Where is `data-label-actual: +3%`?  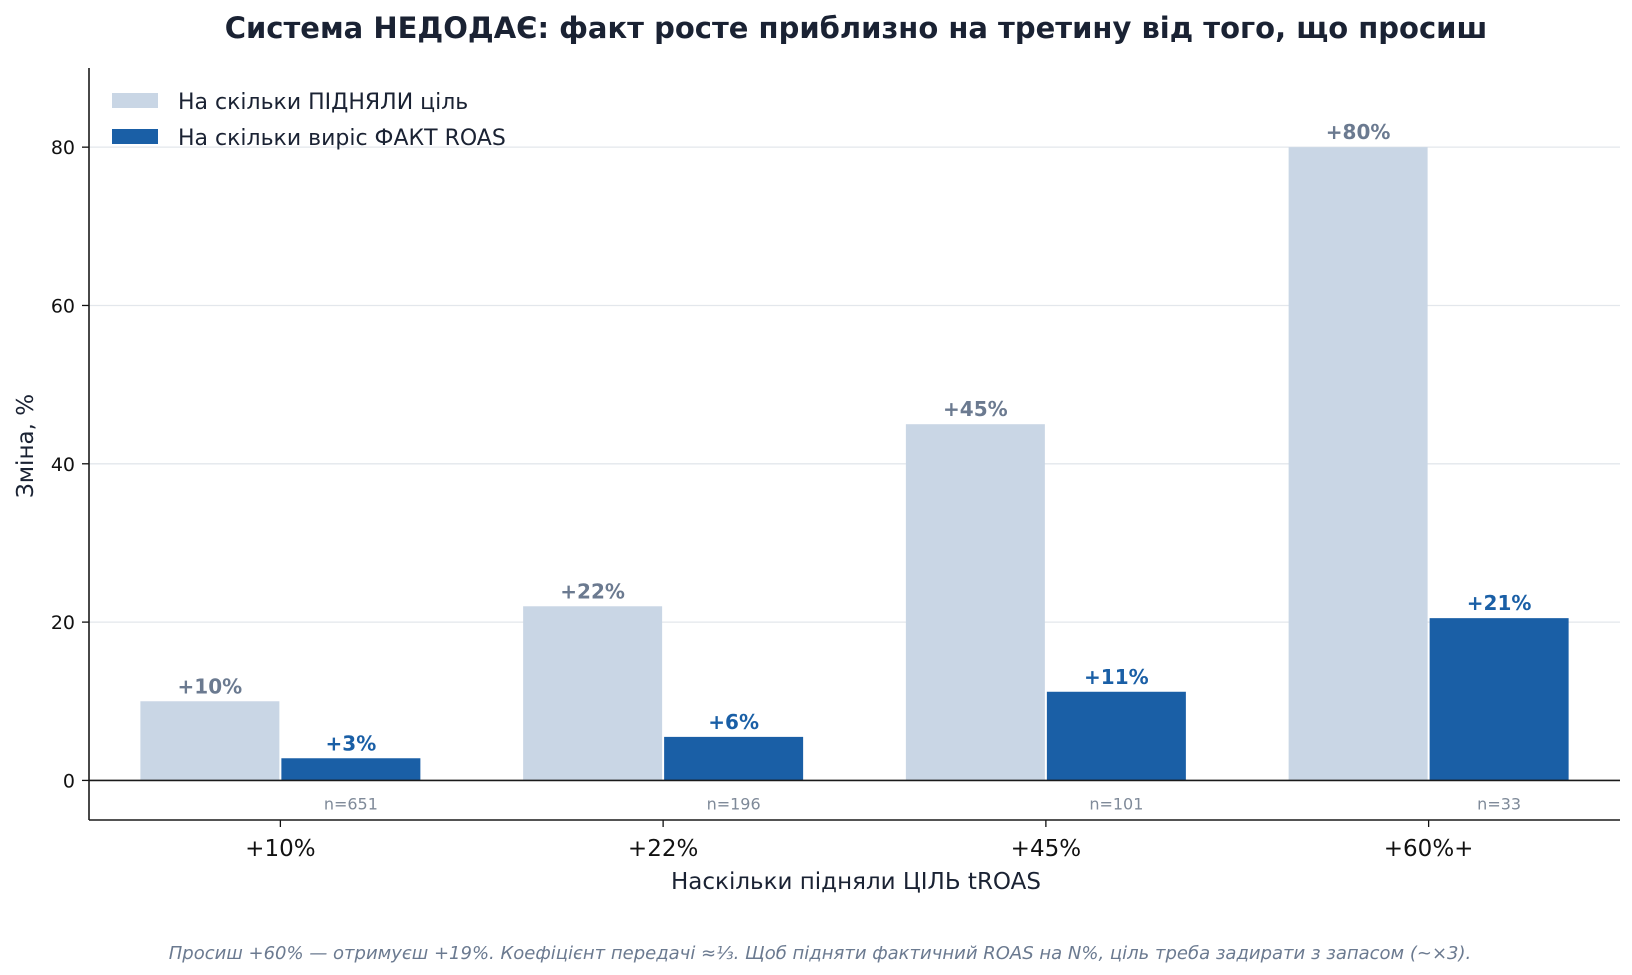
data-label-actual: +3% is located at coordinates (351, 743).